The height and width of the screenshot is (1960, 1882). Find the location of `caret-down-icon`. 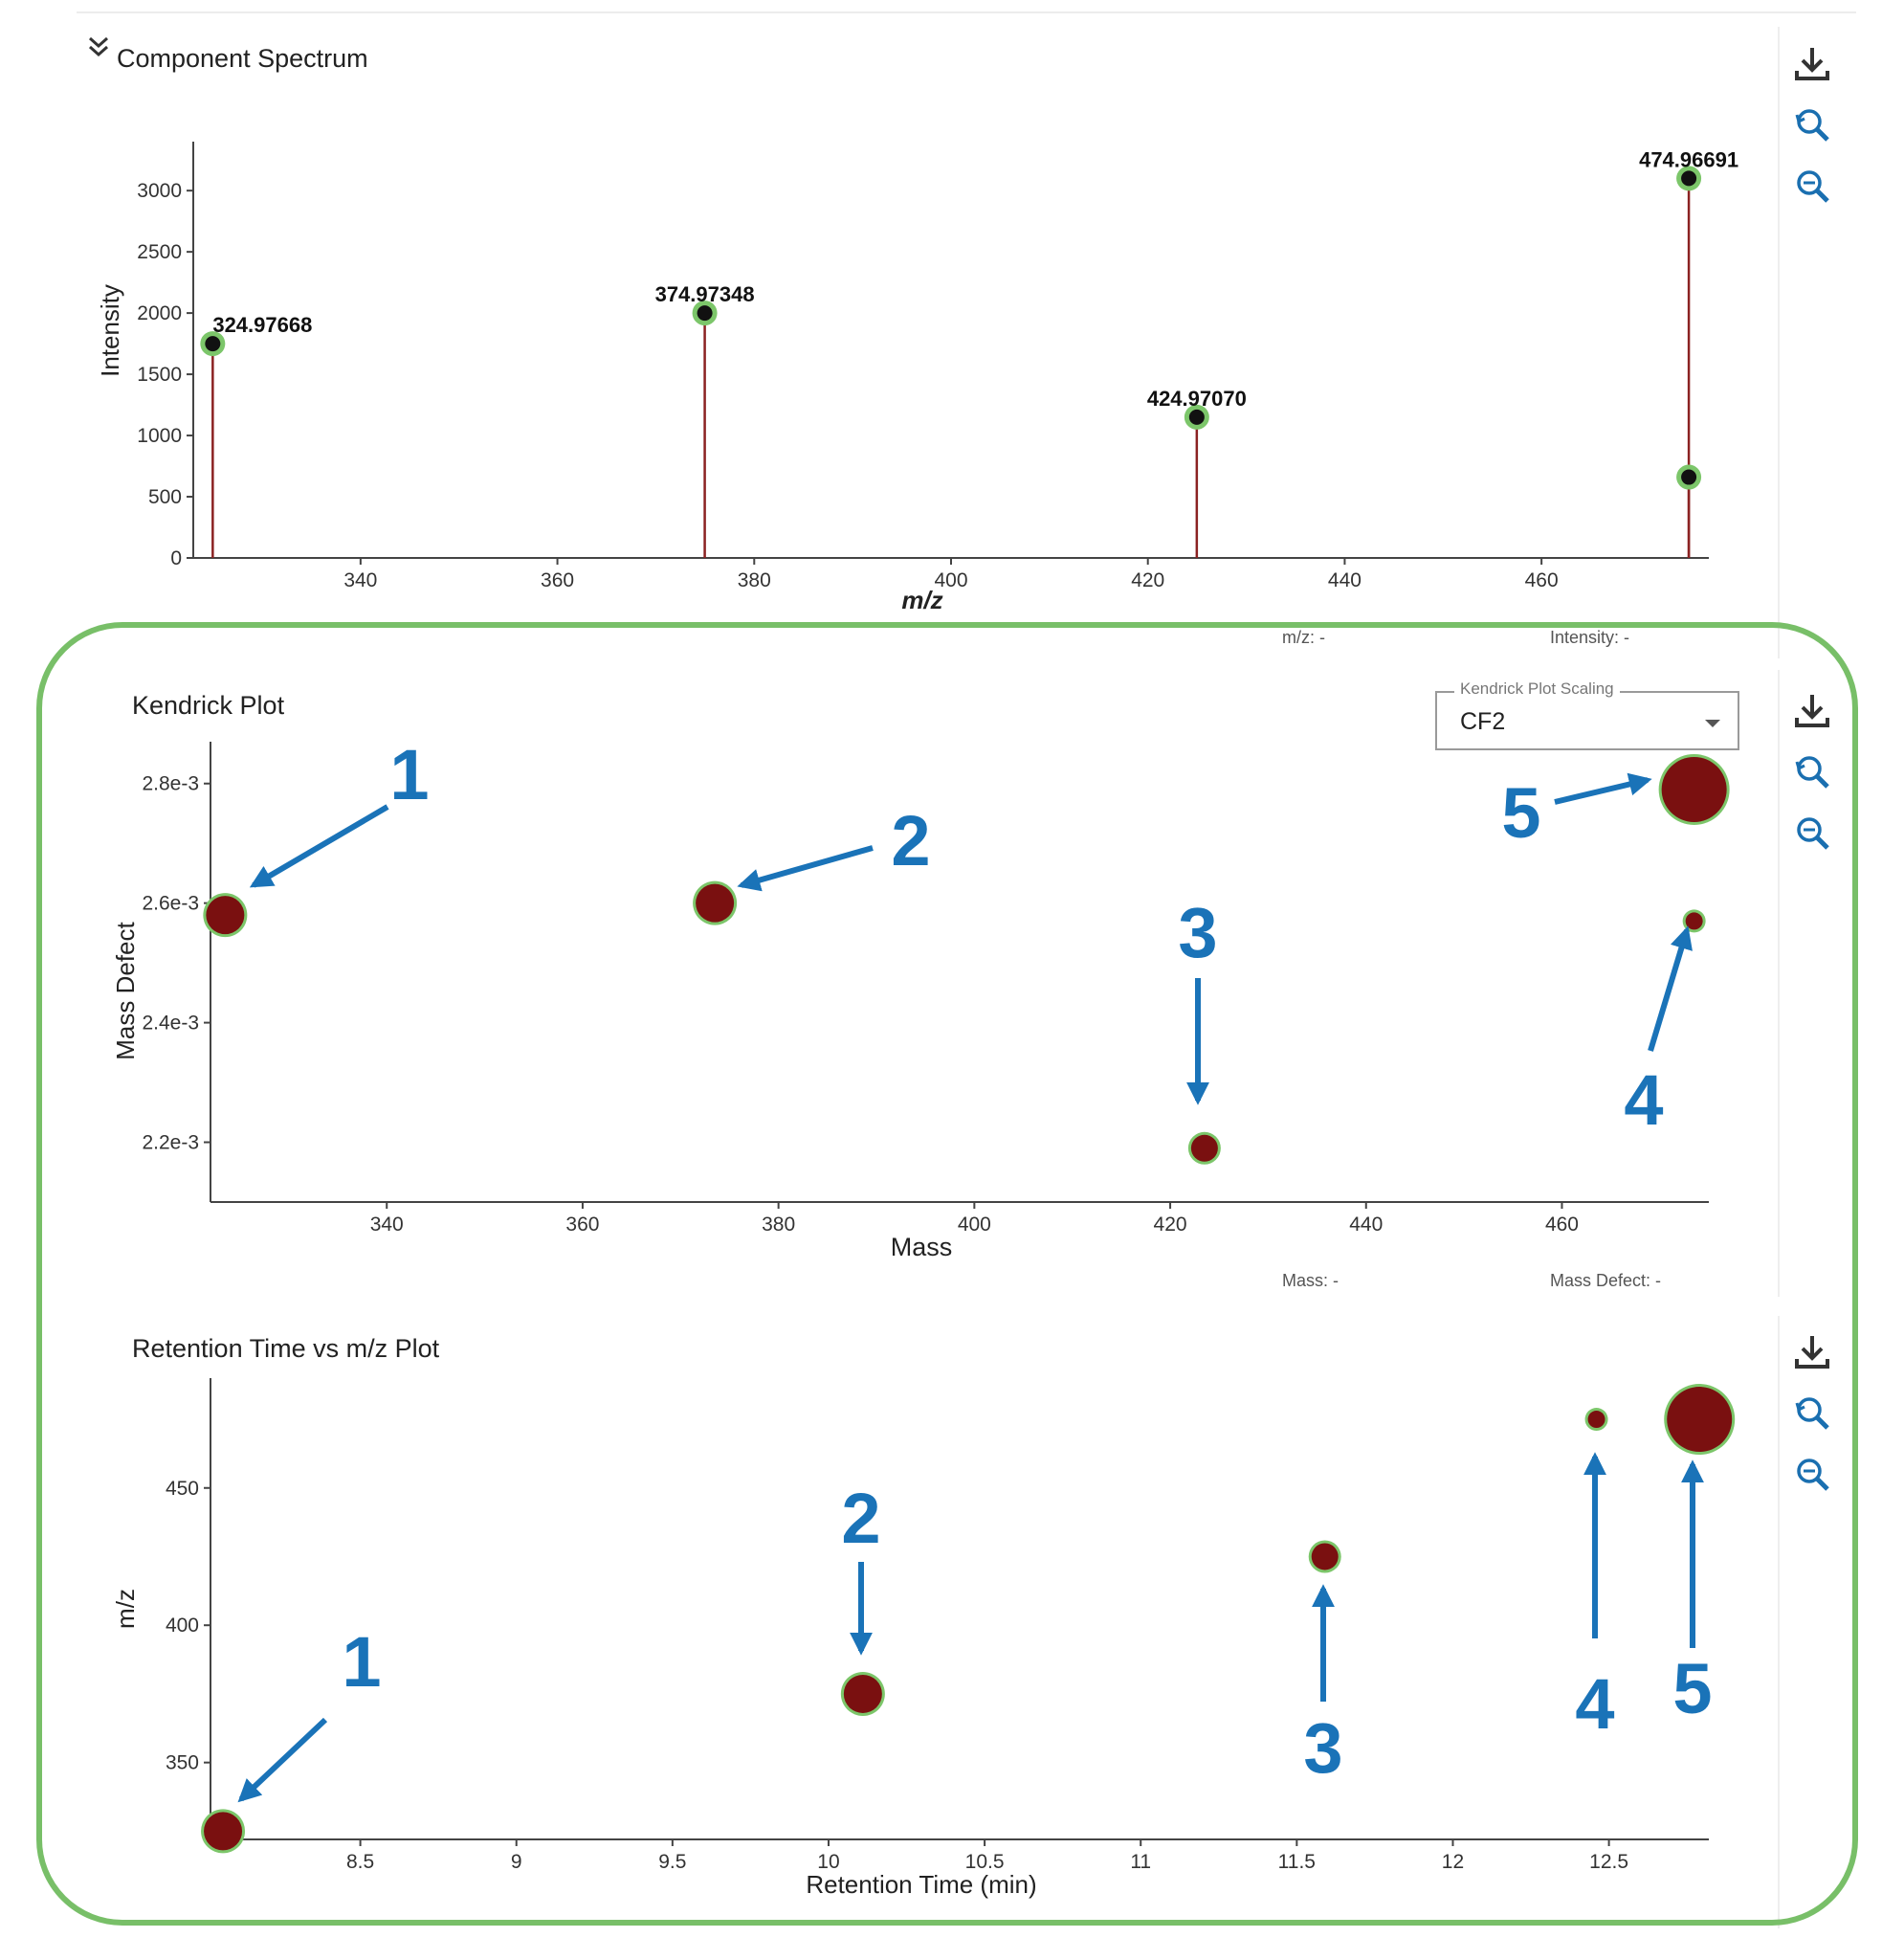

caret-down-icon is located at coordinates (1712, 723).